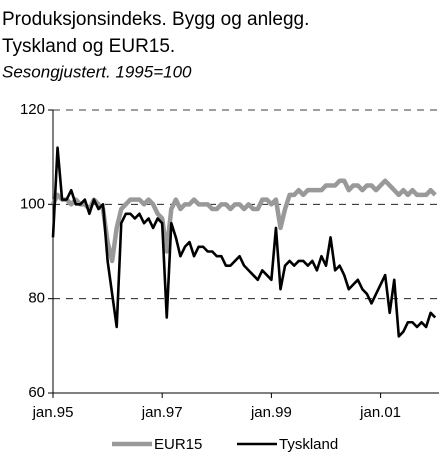 This screenshot has width=439, height=453. I want to click on x-tick-label: jan.01, so click(380, 412).